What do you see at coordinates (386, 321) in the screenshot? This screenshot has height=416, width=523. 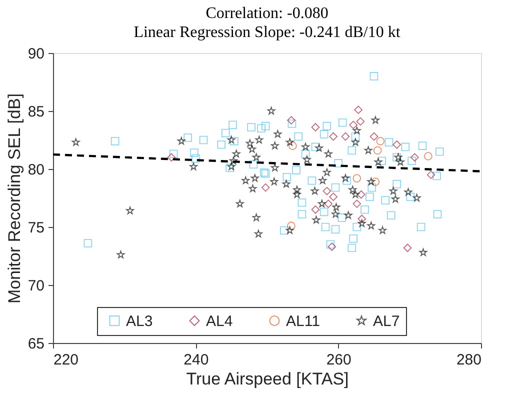 I see `legend-label: AL7` at bounding box center [386, 321].